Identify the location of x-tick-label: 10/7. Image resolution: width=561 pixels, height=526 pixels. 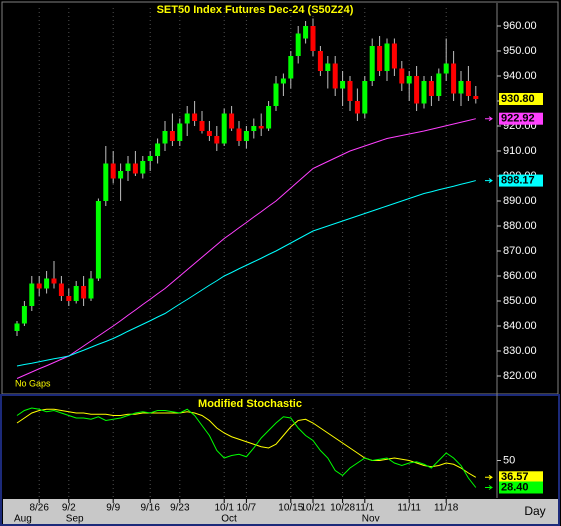
(247, 508).